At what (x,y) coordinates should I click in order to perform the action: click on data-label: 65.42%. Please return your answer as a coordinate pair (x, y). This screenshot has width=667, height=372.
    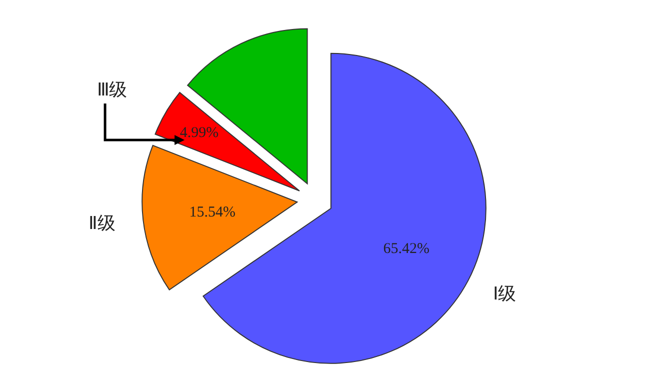
    Looking at the image, I should click on (406, 249).